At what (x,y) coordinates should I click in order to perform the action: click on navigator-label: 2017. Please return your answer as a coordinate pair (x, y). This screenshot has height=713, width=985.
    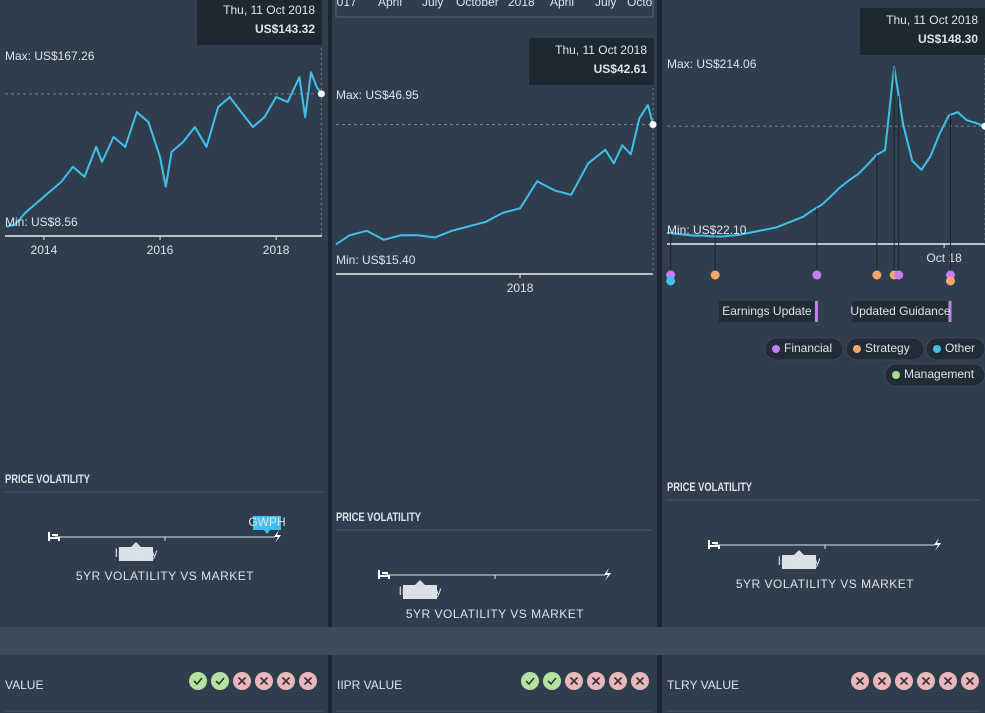
    Looking at the image, I should click on (343, 4).